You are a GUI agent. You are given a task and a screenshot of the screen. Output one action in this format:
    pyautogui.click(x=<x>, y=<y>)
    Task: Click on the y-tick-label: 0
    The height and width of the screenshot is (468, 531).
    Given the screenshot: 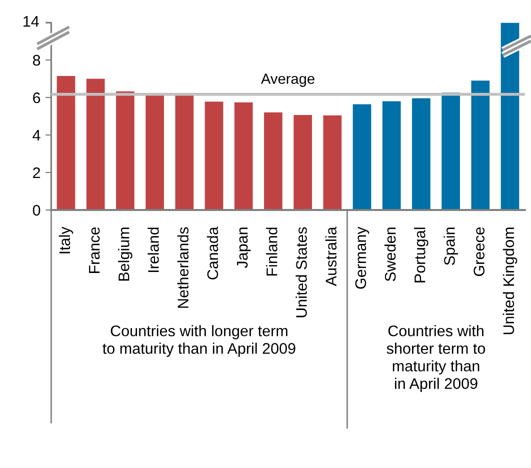 What is the action you would take?
    pyautogui.click(x=36, y=210)
    